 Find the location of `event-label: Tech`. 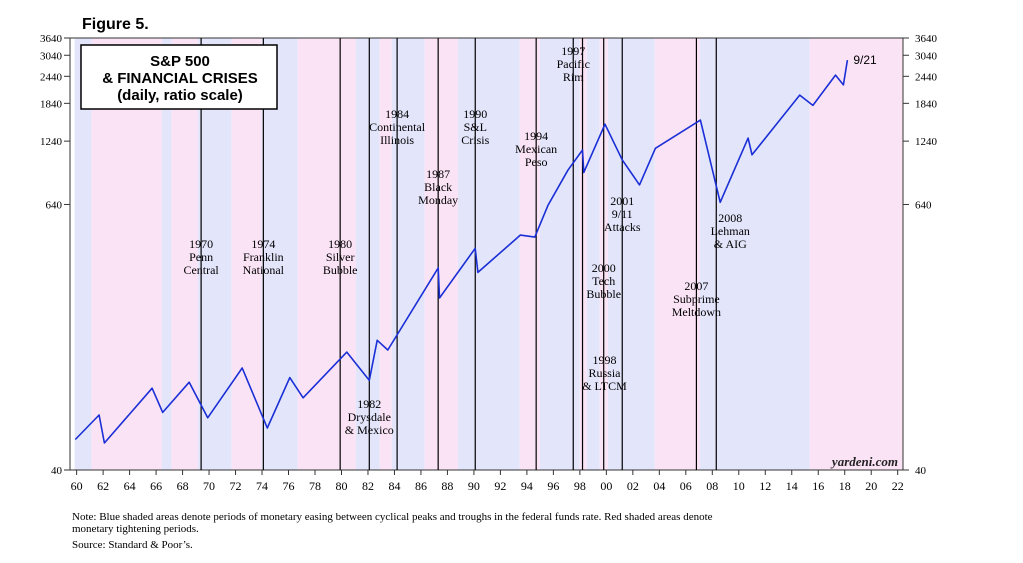

event-label: Tech is located at coordinates (603, 281).